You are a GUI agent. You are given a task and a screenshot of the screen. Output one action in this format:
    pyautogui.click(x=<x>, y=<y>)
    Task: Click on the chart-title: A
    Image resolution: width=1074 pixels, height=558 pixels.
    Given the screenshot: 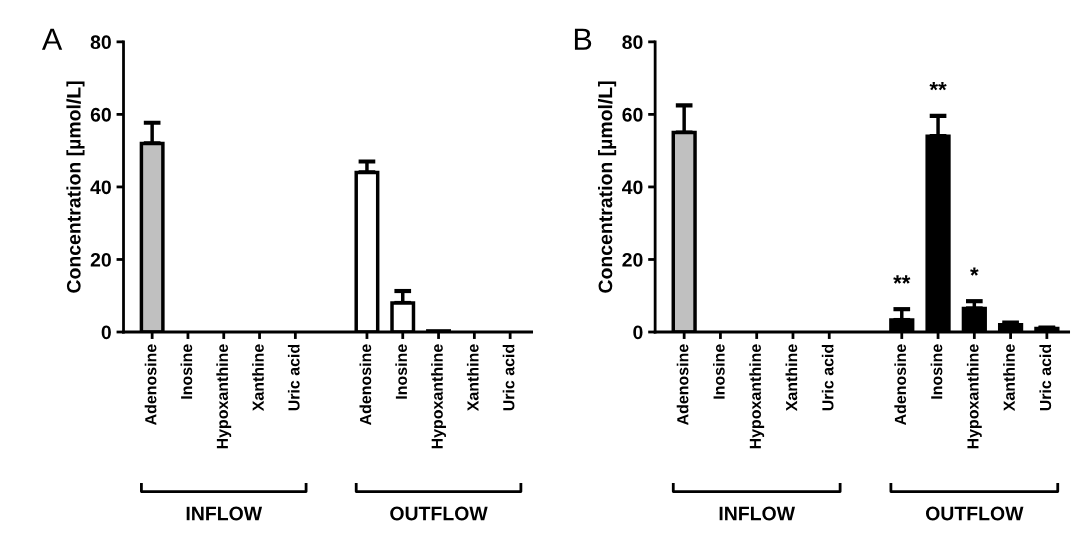 What is the action you would take?
    pyautogui.click(x=52, y=39)
    